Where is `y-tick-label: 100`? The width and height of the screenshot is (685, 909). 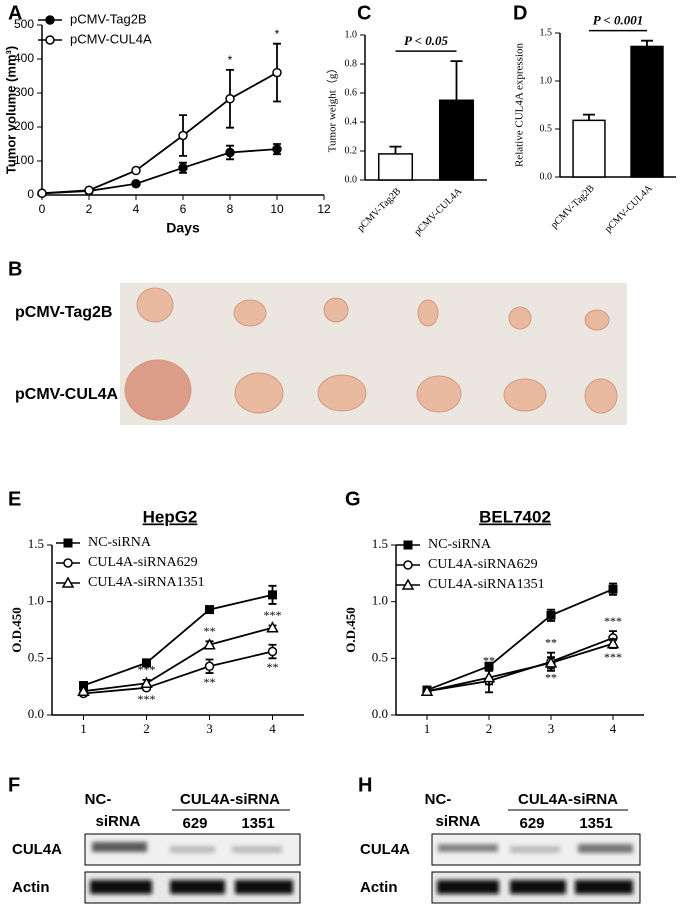 y-tick-label: 100 is located at coordinates (24, 160).